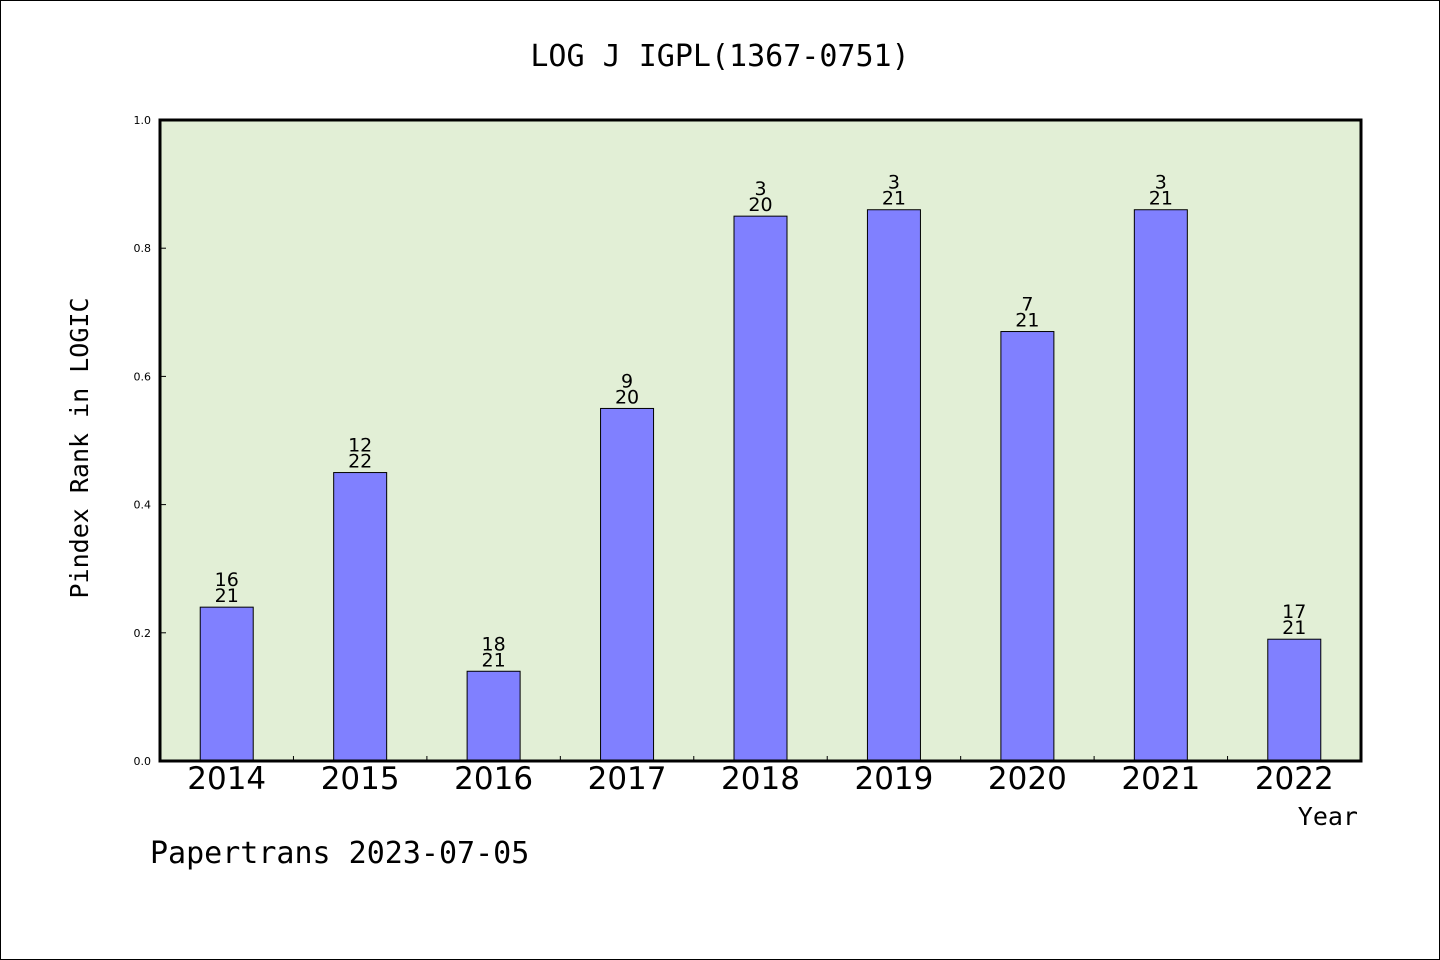 This screenshot has width=1440, height=960. Describe the element at coordinates (143, 633) in the screenshot. I see `y-tick-label-0.2: 0.2` at that location.